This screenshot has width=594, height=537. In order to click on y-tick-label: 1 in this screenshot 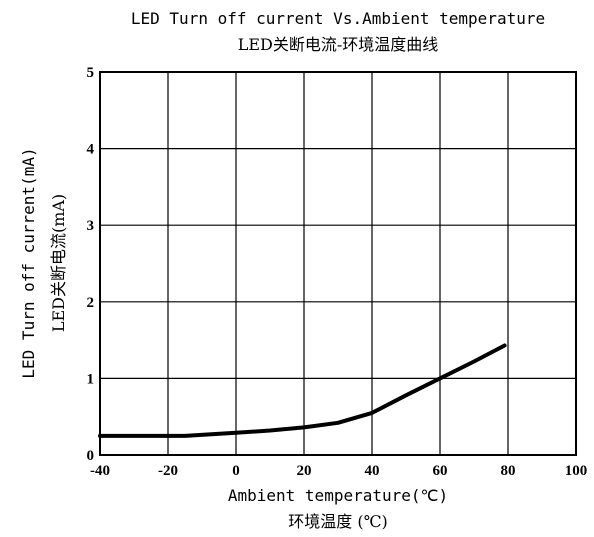, I will do `click(91, 379)`.